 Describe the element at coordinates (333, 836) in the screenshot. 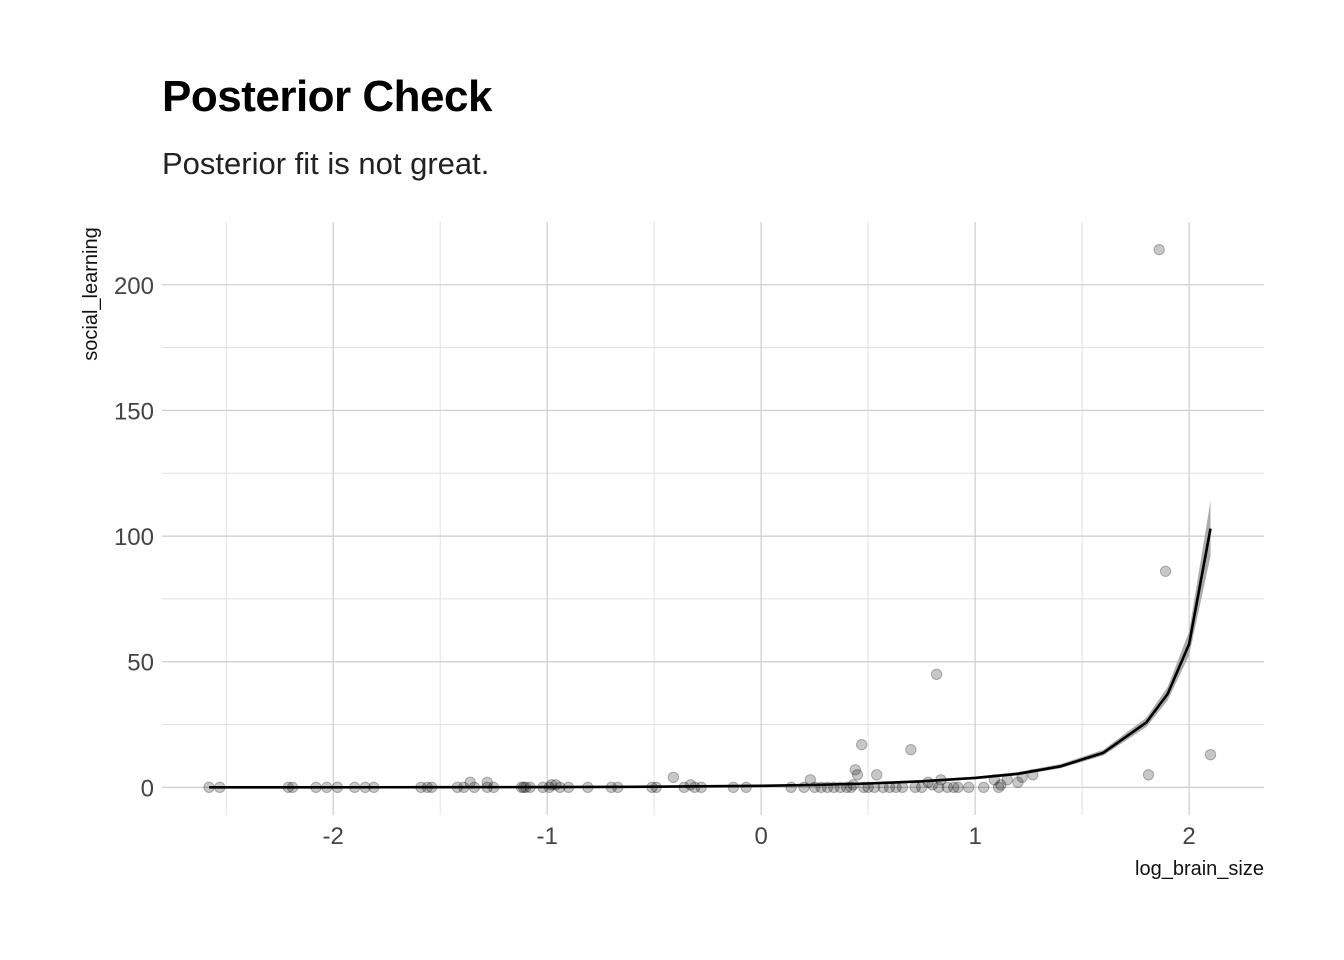

I see `x-tick-label: -2` at that location.